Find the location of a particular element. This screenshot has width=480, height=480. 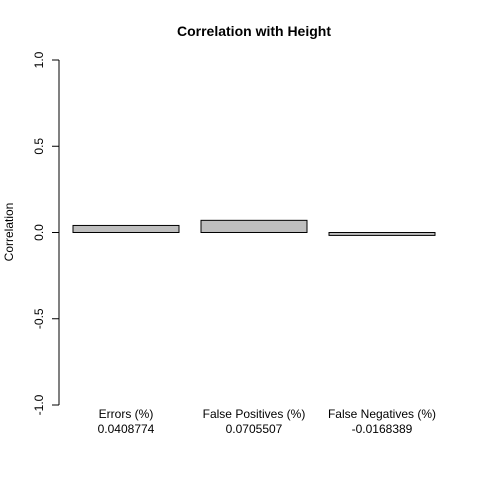

bars-group is located at coordinates (254, 227).